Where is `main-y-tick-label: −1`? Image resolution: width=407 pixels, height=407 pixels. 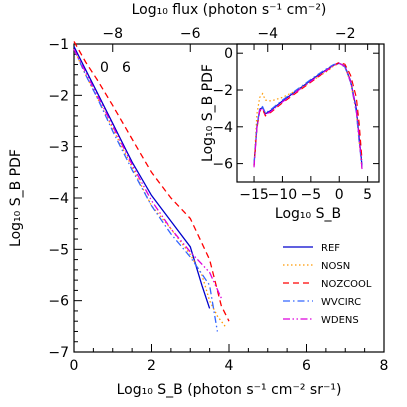
main-y-tick-label: −1 is located at coordinates (58, 45).